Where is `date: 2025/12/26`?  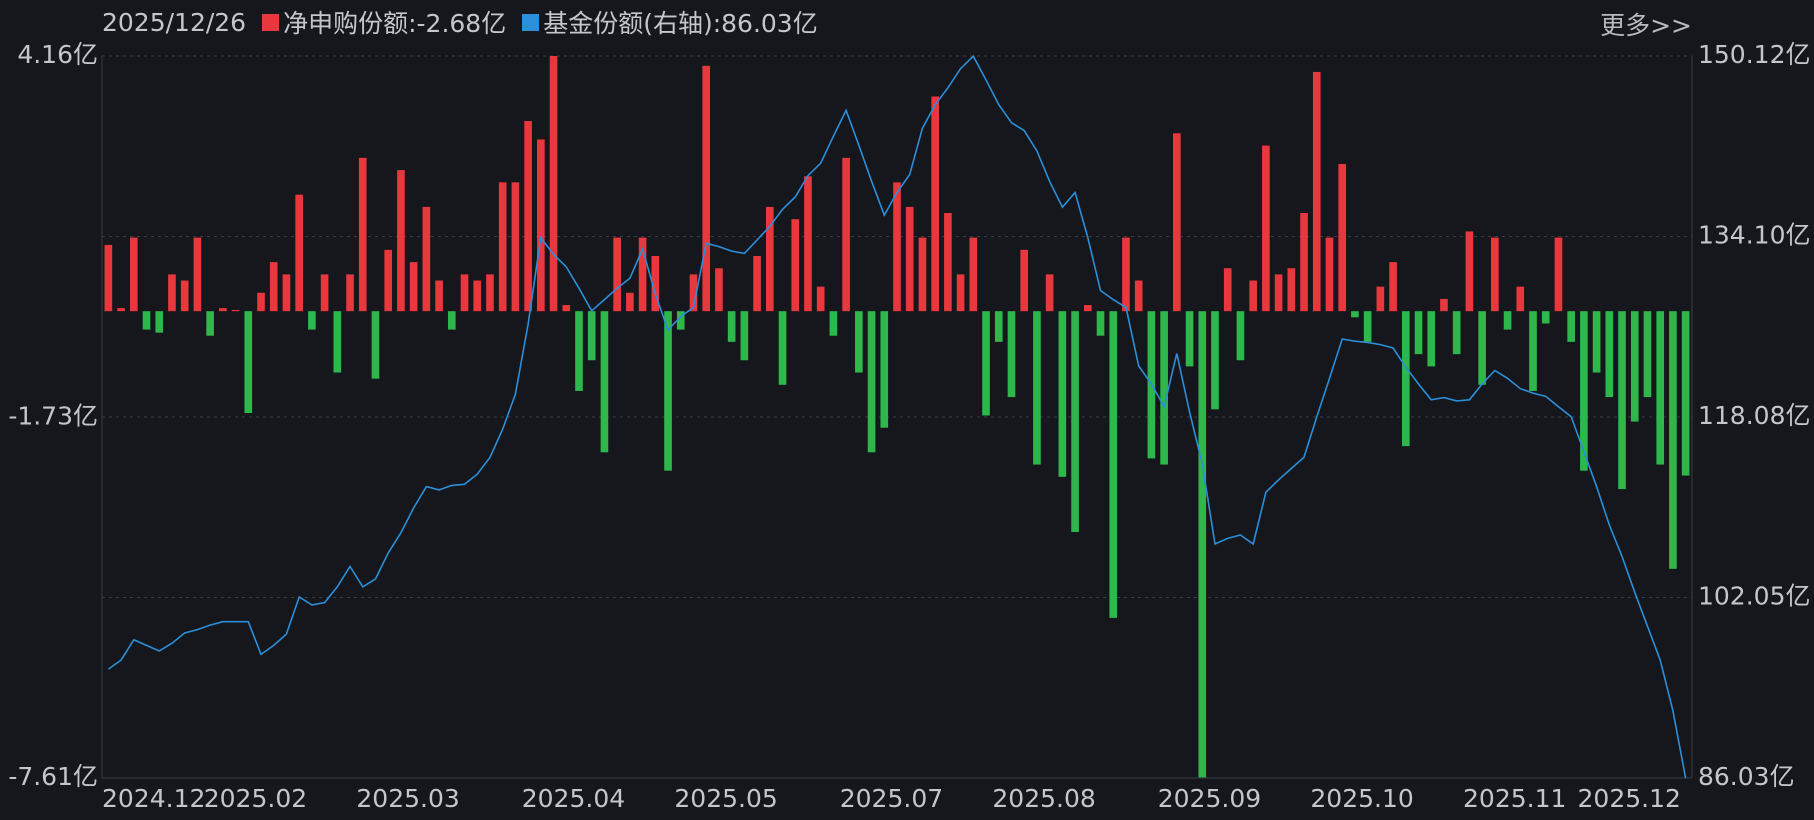 date: 2025/12/26 is located at coordinates (174, 22).